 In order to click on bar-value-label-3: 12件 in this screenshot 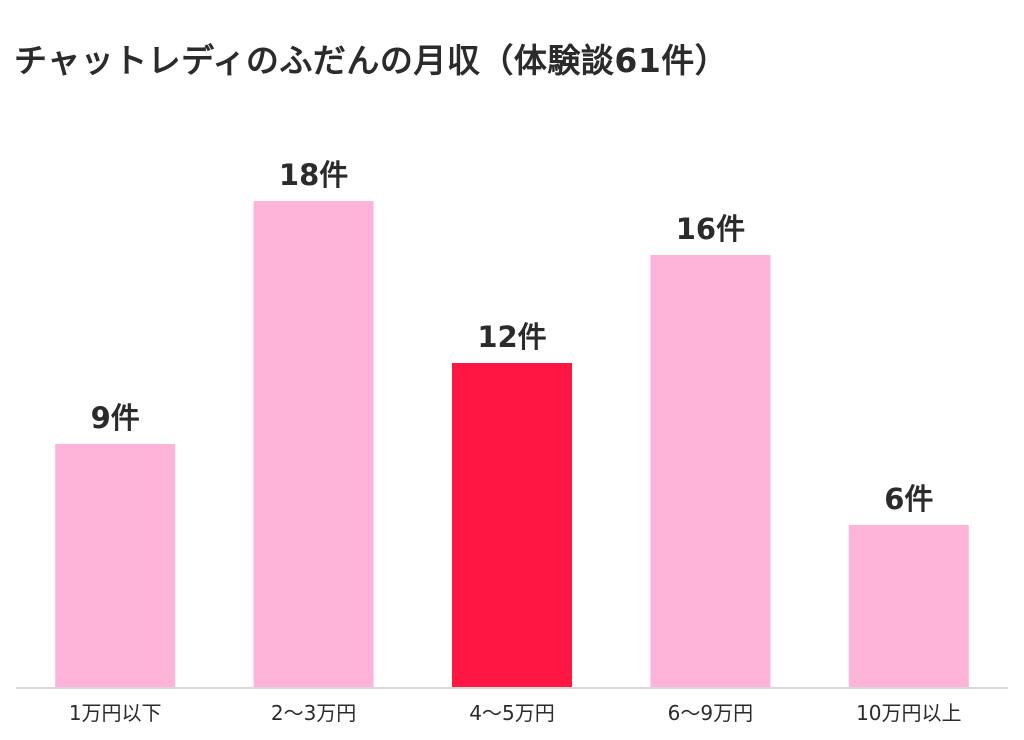, I will do `click(511, 337)`.